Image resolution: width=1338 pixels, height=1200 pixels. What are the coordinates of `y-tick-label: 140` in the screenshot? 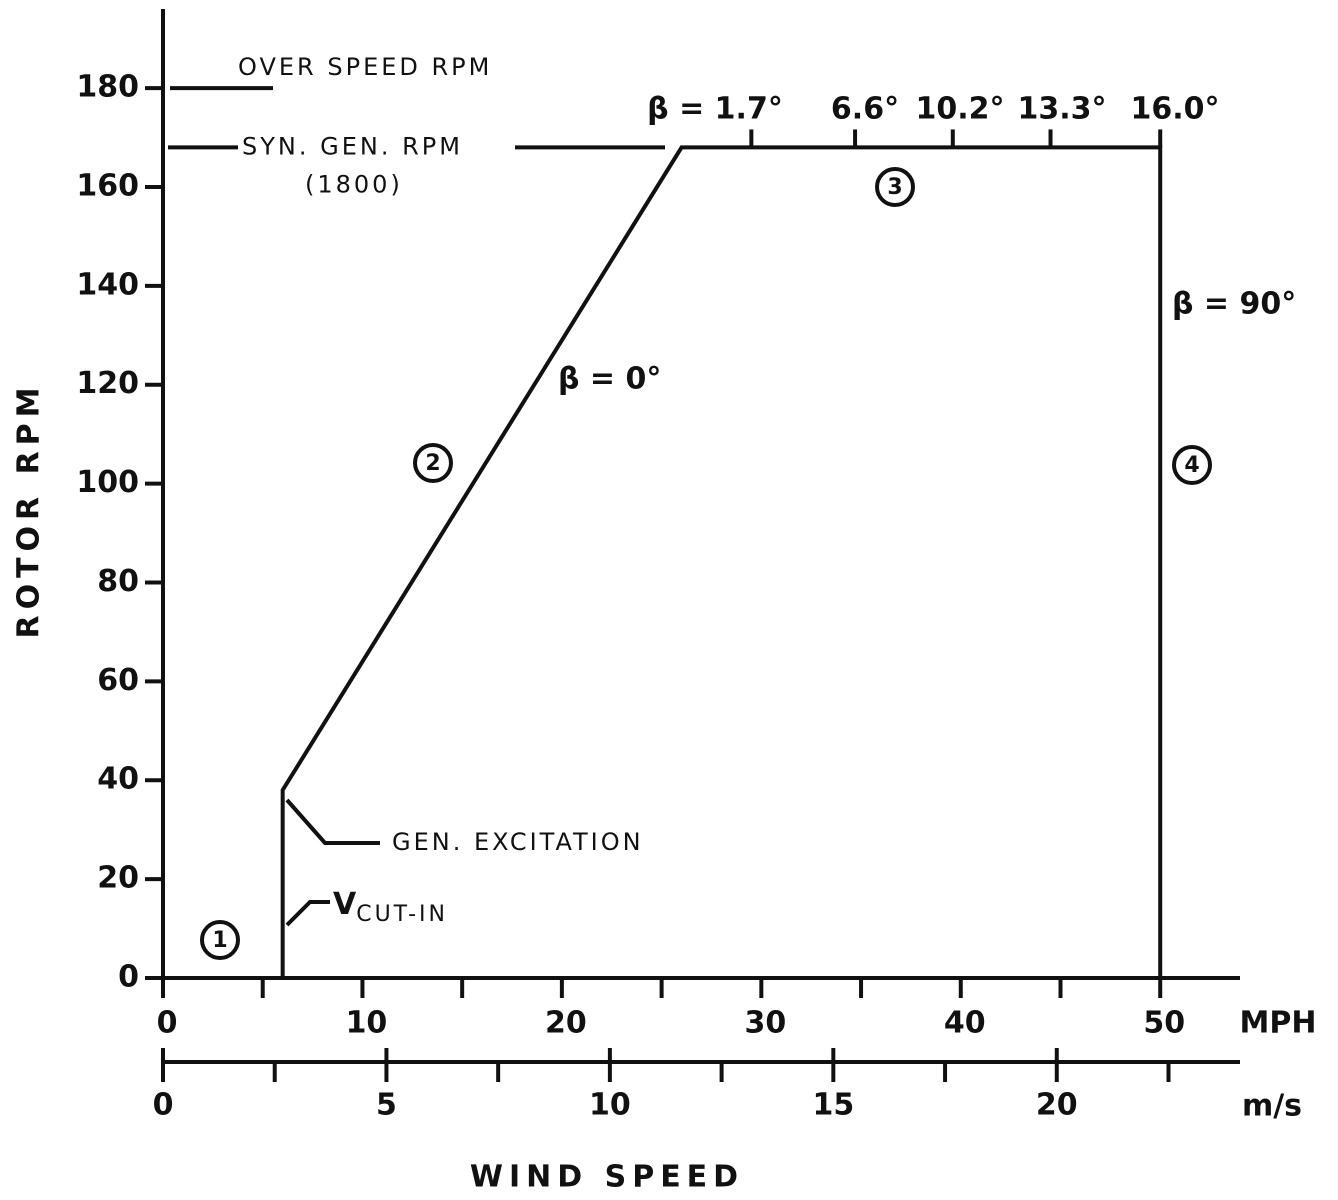 It's located at (107, 284).